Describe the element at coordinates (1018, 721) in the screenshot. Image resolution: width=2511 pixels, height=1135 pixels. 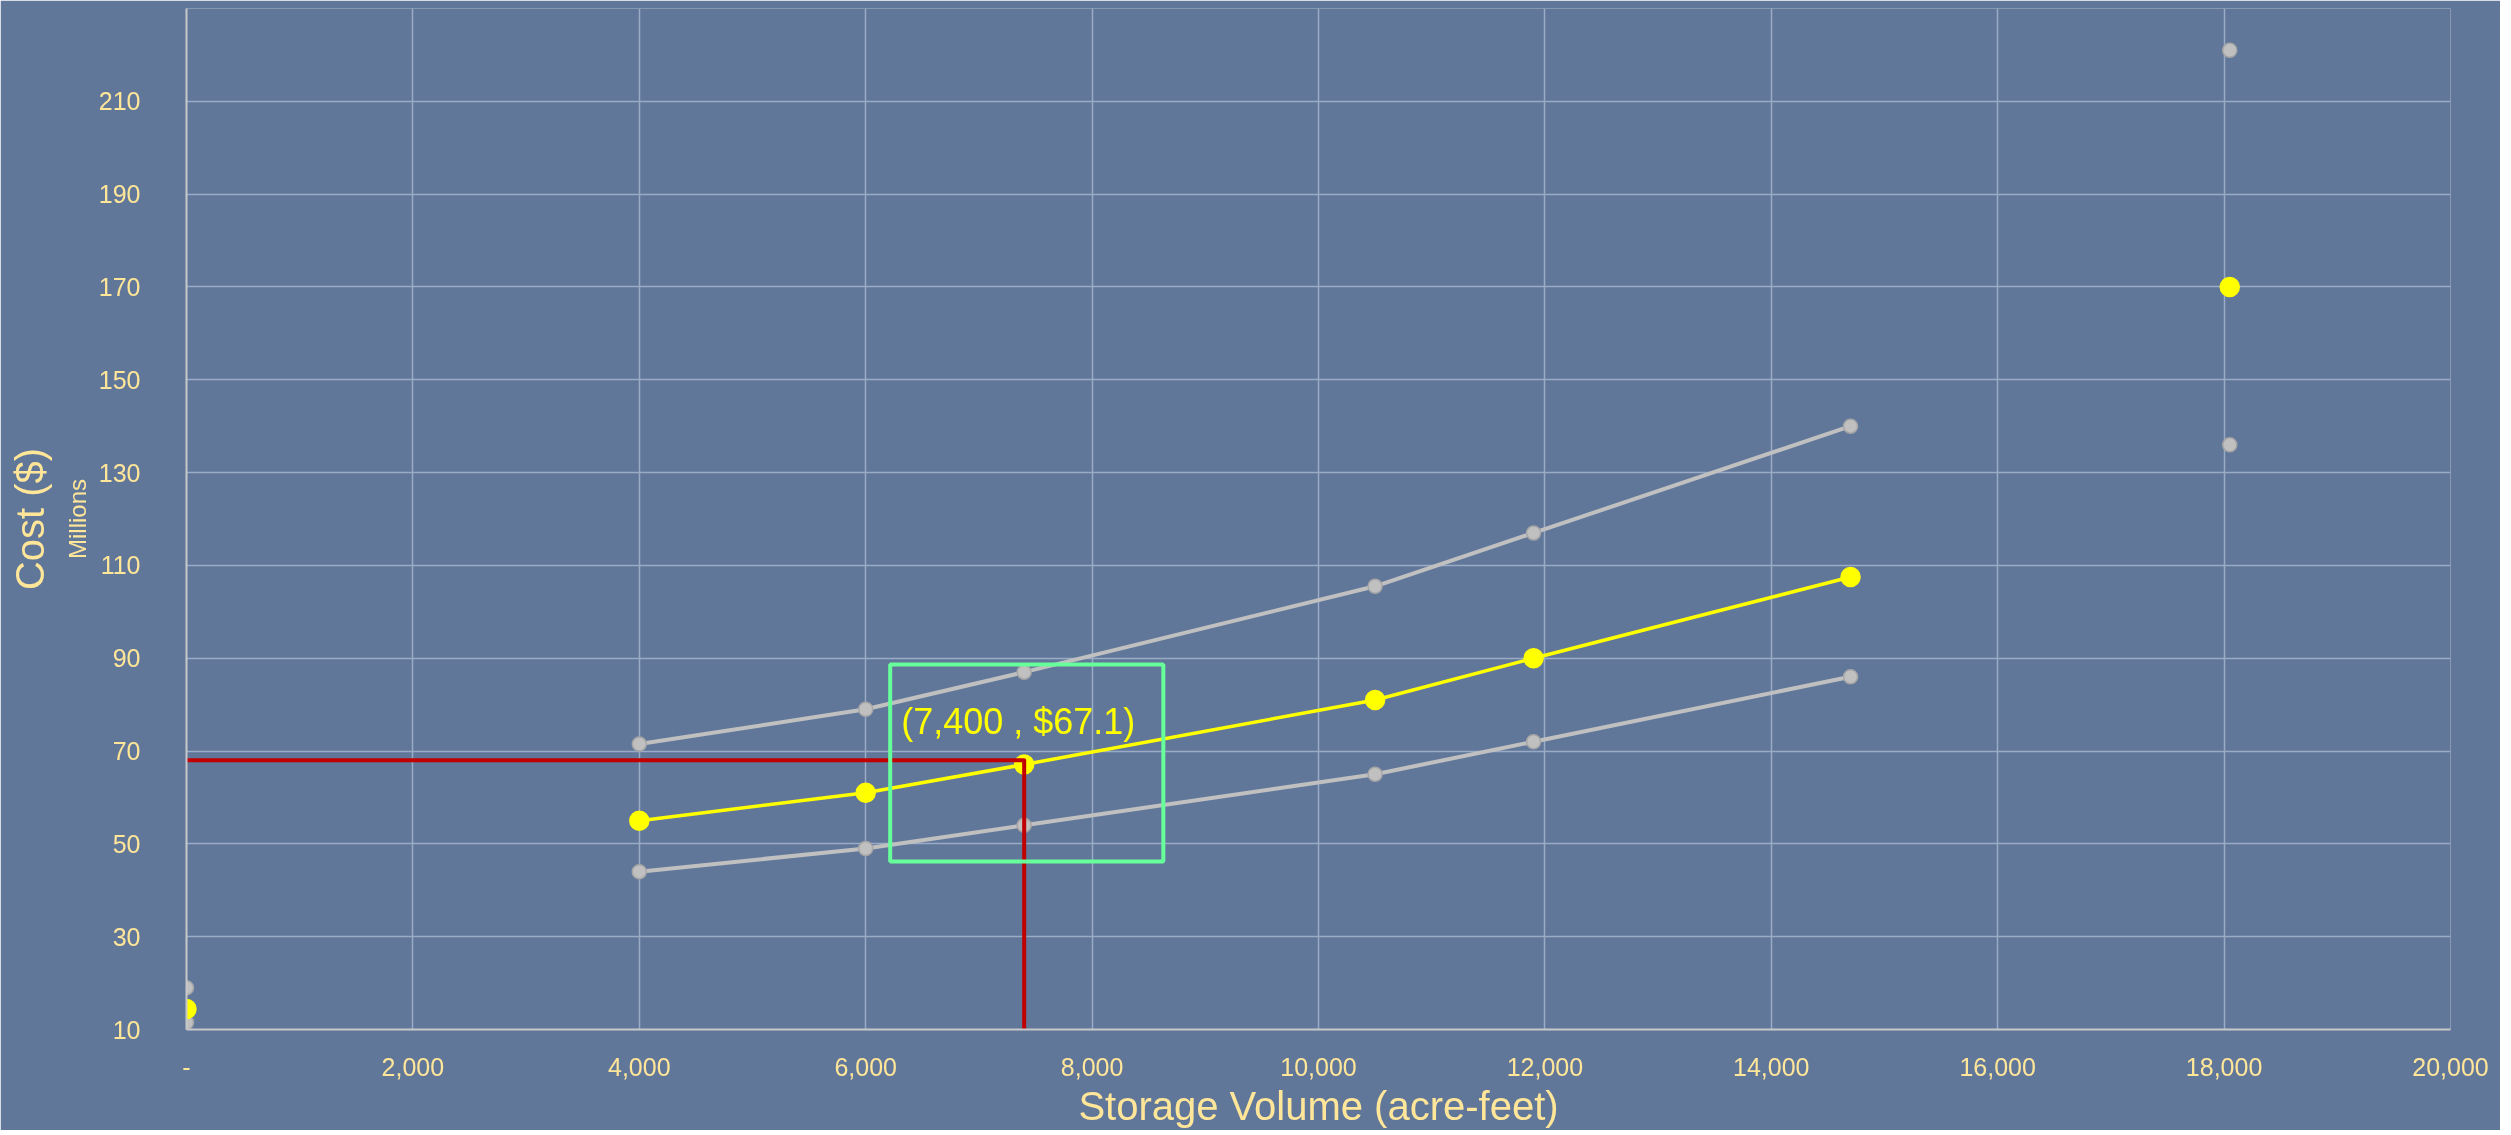
I see `annotation: (7,400 , $67.1)` at that location.